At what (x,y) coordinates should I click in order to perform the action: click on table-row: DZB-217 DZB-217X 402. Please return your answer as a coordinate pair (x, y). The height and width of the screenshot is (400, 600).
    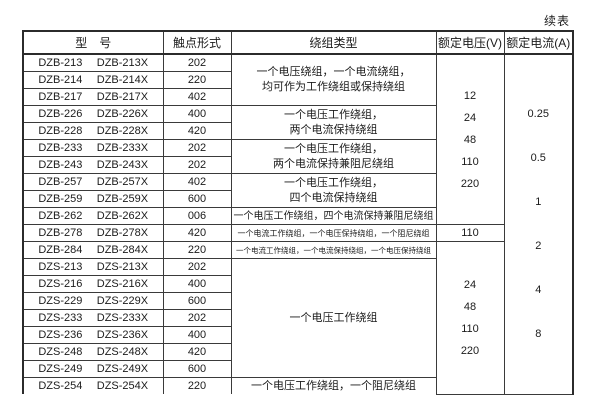
    Looking at the image, I should click on (297, 97).